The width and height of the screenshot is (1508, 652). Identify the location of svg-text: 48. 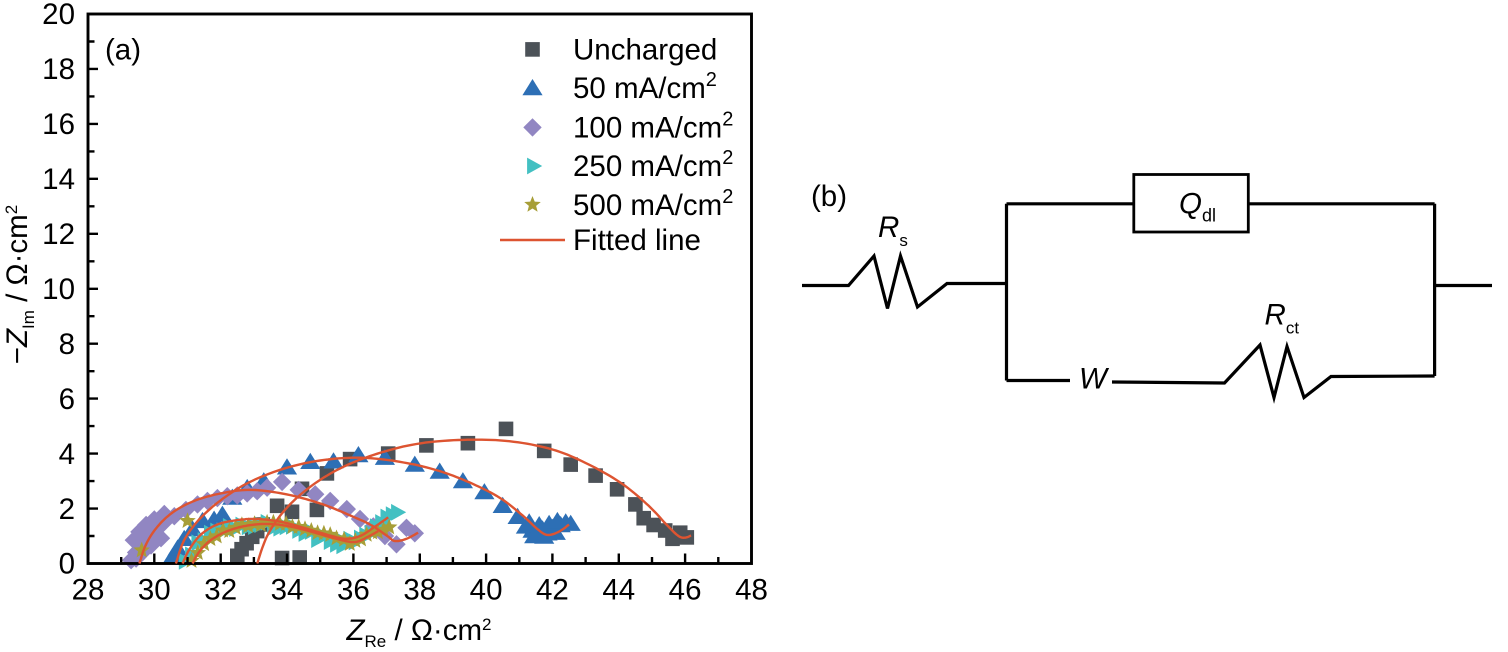
(751, 590).